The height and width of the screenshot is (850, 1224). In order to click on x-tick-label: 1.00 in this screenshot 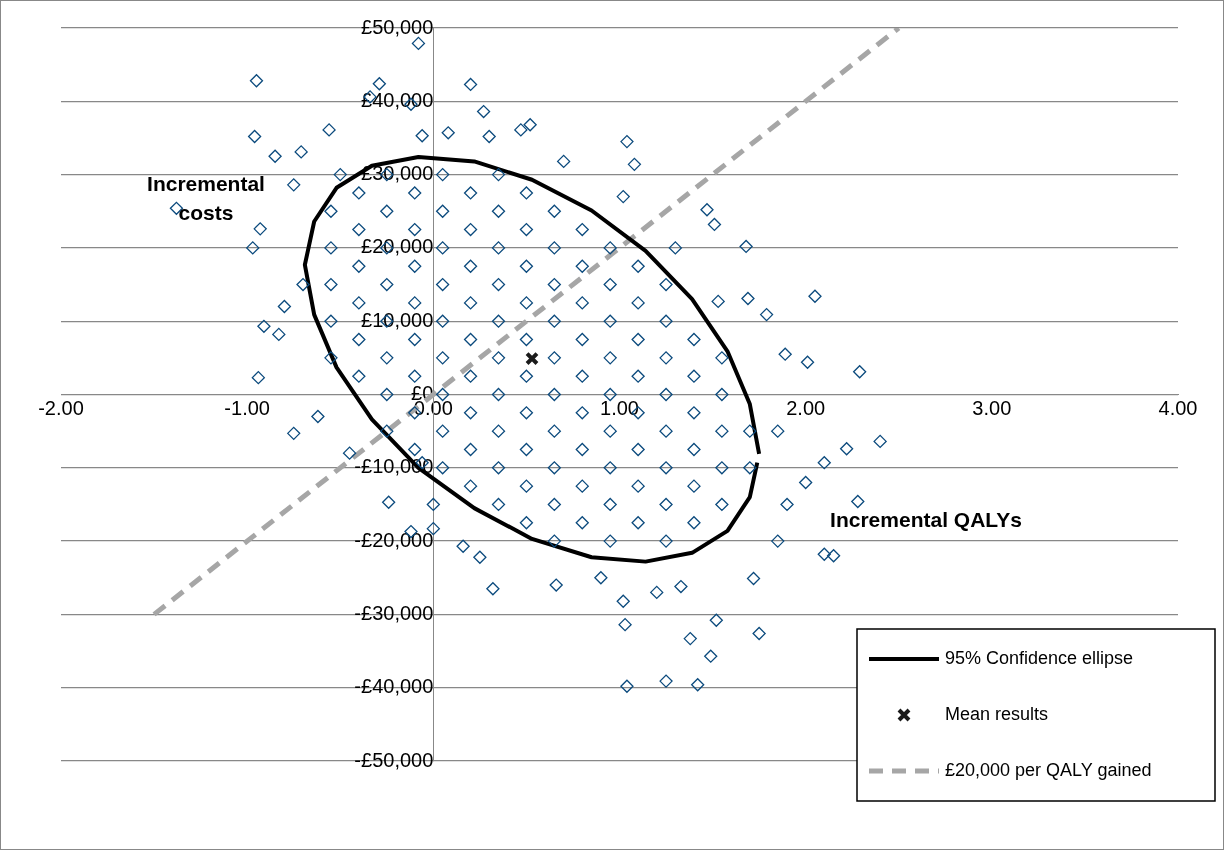, I will do `click(619, 408)`.